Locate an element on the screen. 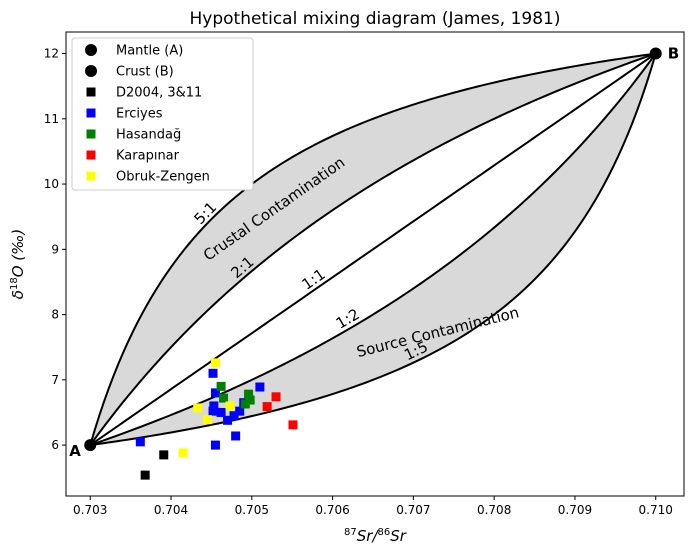 This screenshot has height=555, width=694. y-tick-label: 11 is located at coordinates (51, 119).